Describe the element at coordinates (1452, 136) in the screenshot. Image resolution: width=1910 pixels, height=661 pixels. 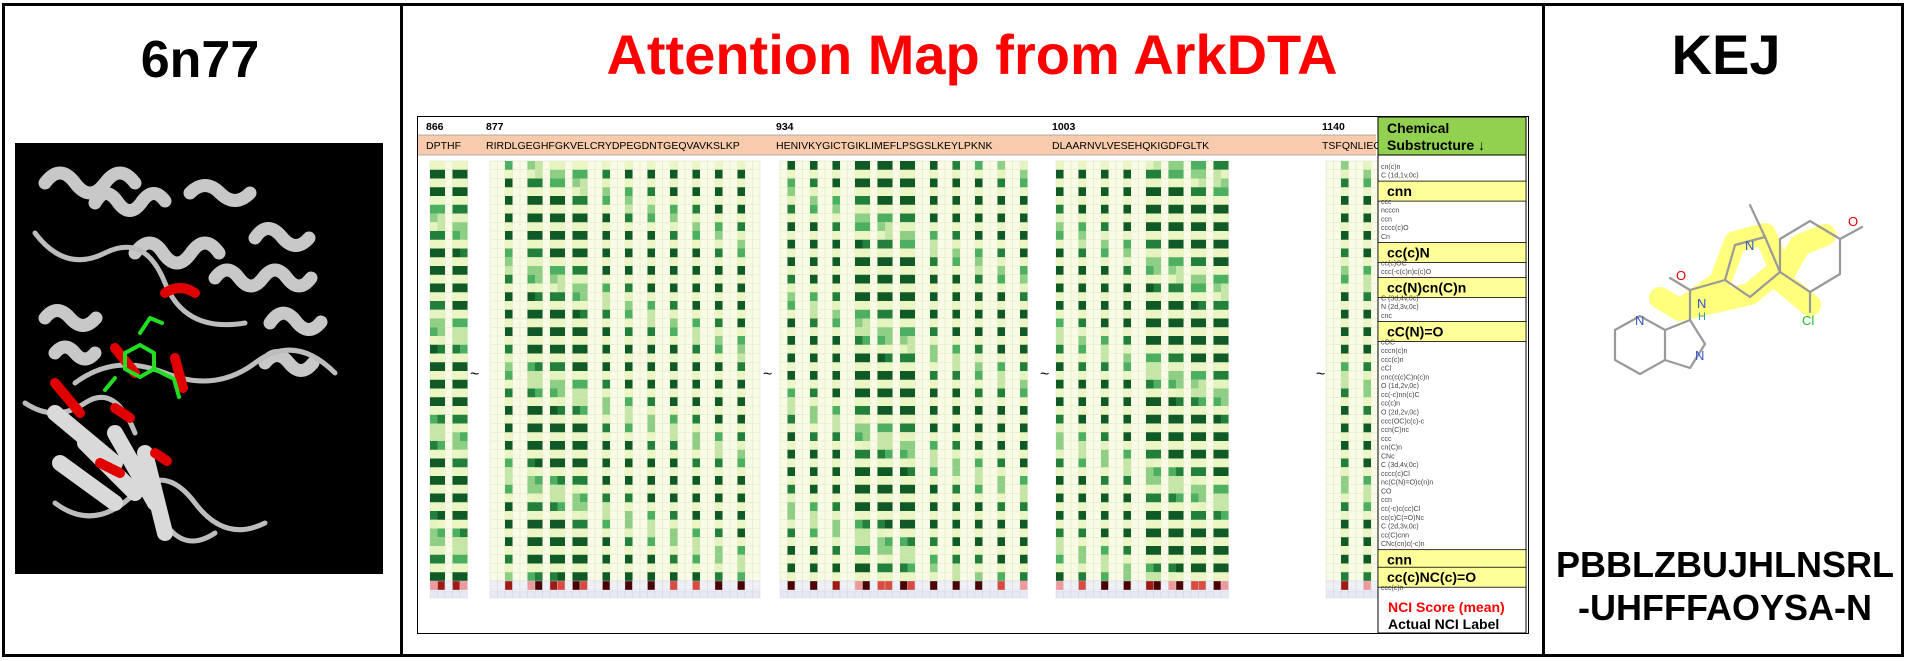
I see `substructure-header` at that location.